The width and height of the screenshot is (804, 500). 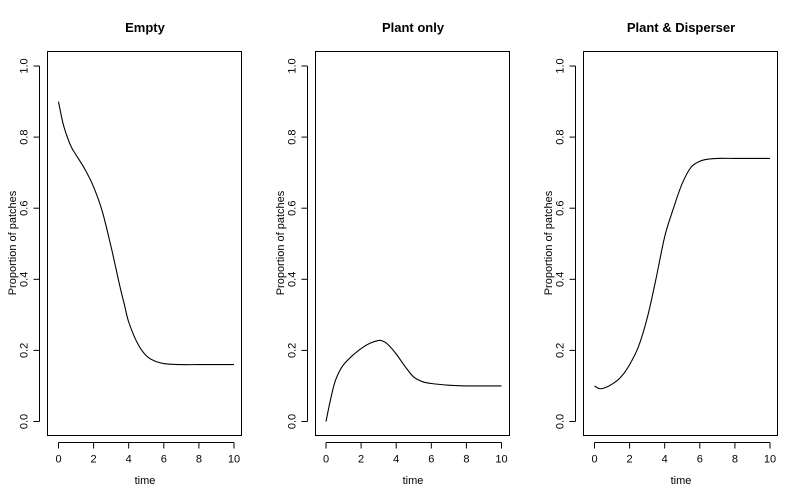 I want to click on chart-title: Empty, so click(x=145, y=27).